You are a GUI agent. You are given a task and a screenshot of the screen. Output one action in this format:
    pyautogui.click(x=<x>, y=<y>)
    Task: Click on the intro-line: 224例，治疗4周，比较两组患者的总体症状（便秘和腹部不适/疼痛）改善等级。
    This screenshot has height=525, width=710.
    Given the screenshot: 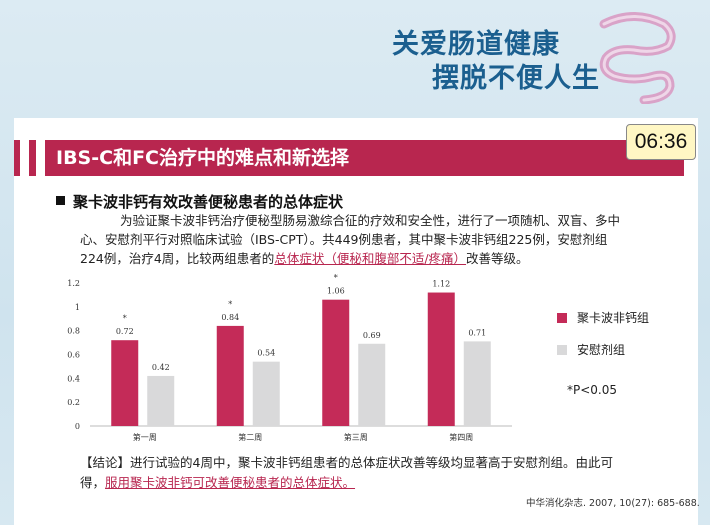 What is the action you would take?
    pyautogui.click(x=362, y=258)
    